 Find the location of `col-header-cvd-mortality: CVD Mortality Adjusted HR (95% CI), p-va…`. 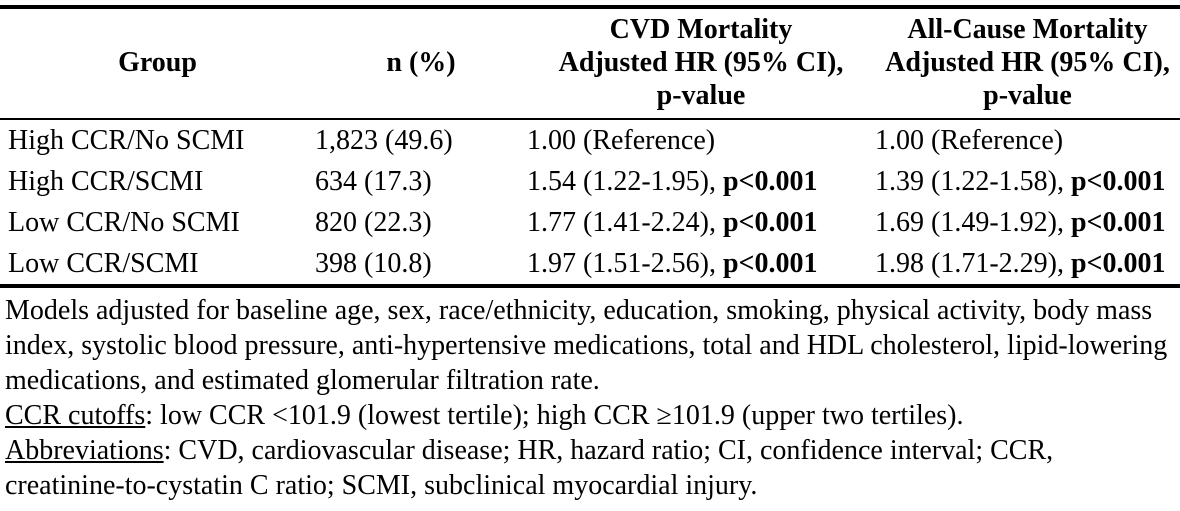

col-header-cvd-mortality: CVD Mortality Adjusted HR (95% CI), p-va… is located at coordinates (701, 64).